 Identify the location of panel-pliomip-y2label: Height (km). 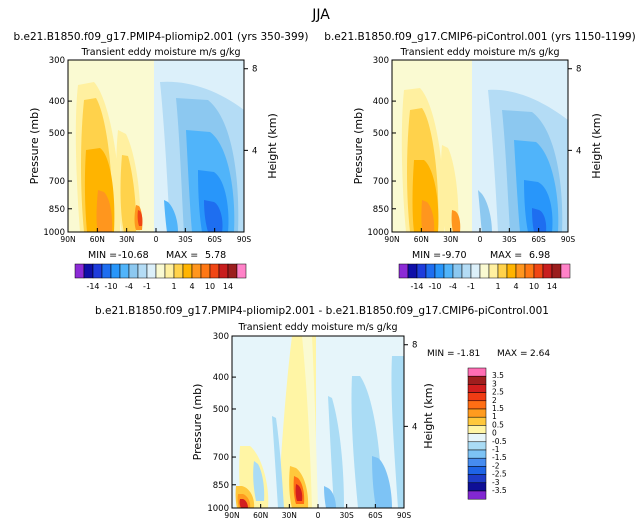
(272, 146).